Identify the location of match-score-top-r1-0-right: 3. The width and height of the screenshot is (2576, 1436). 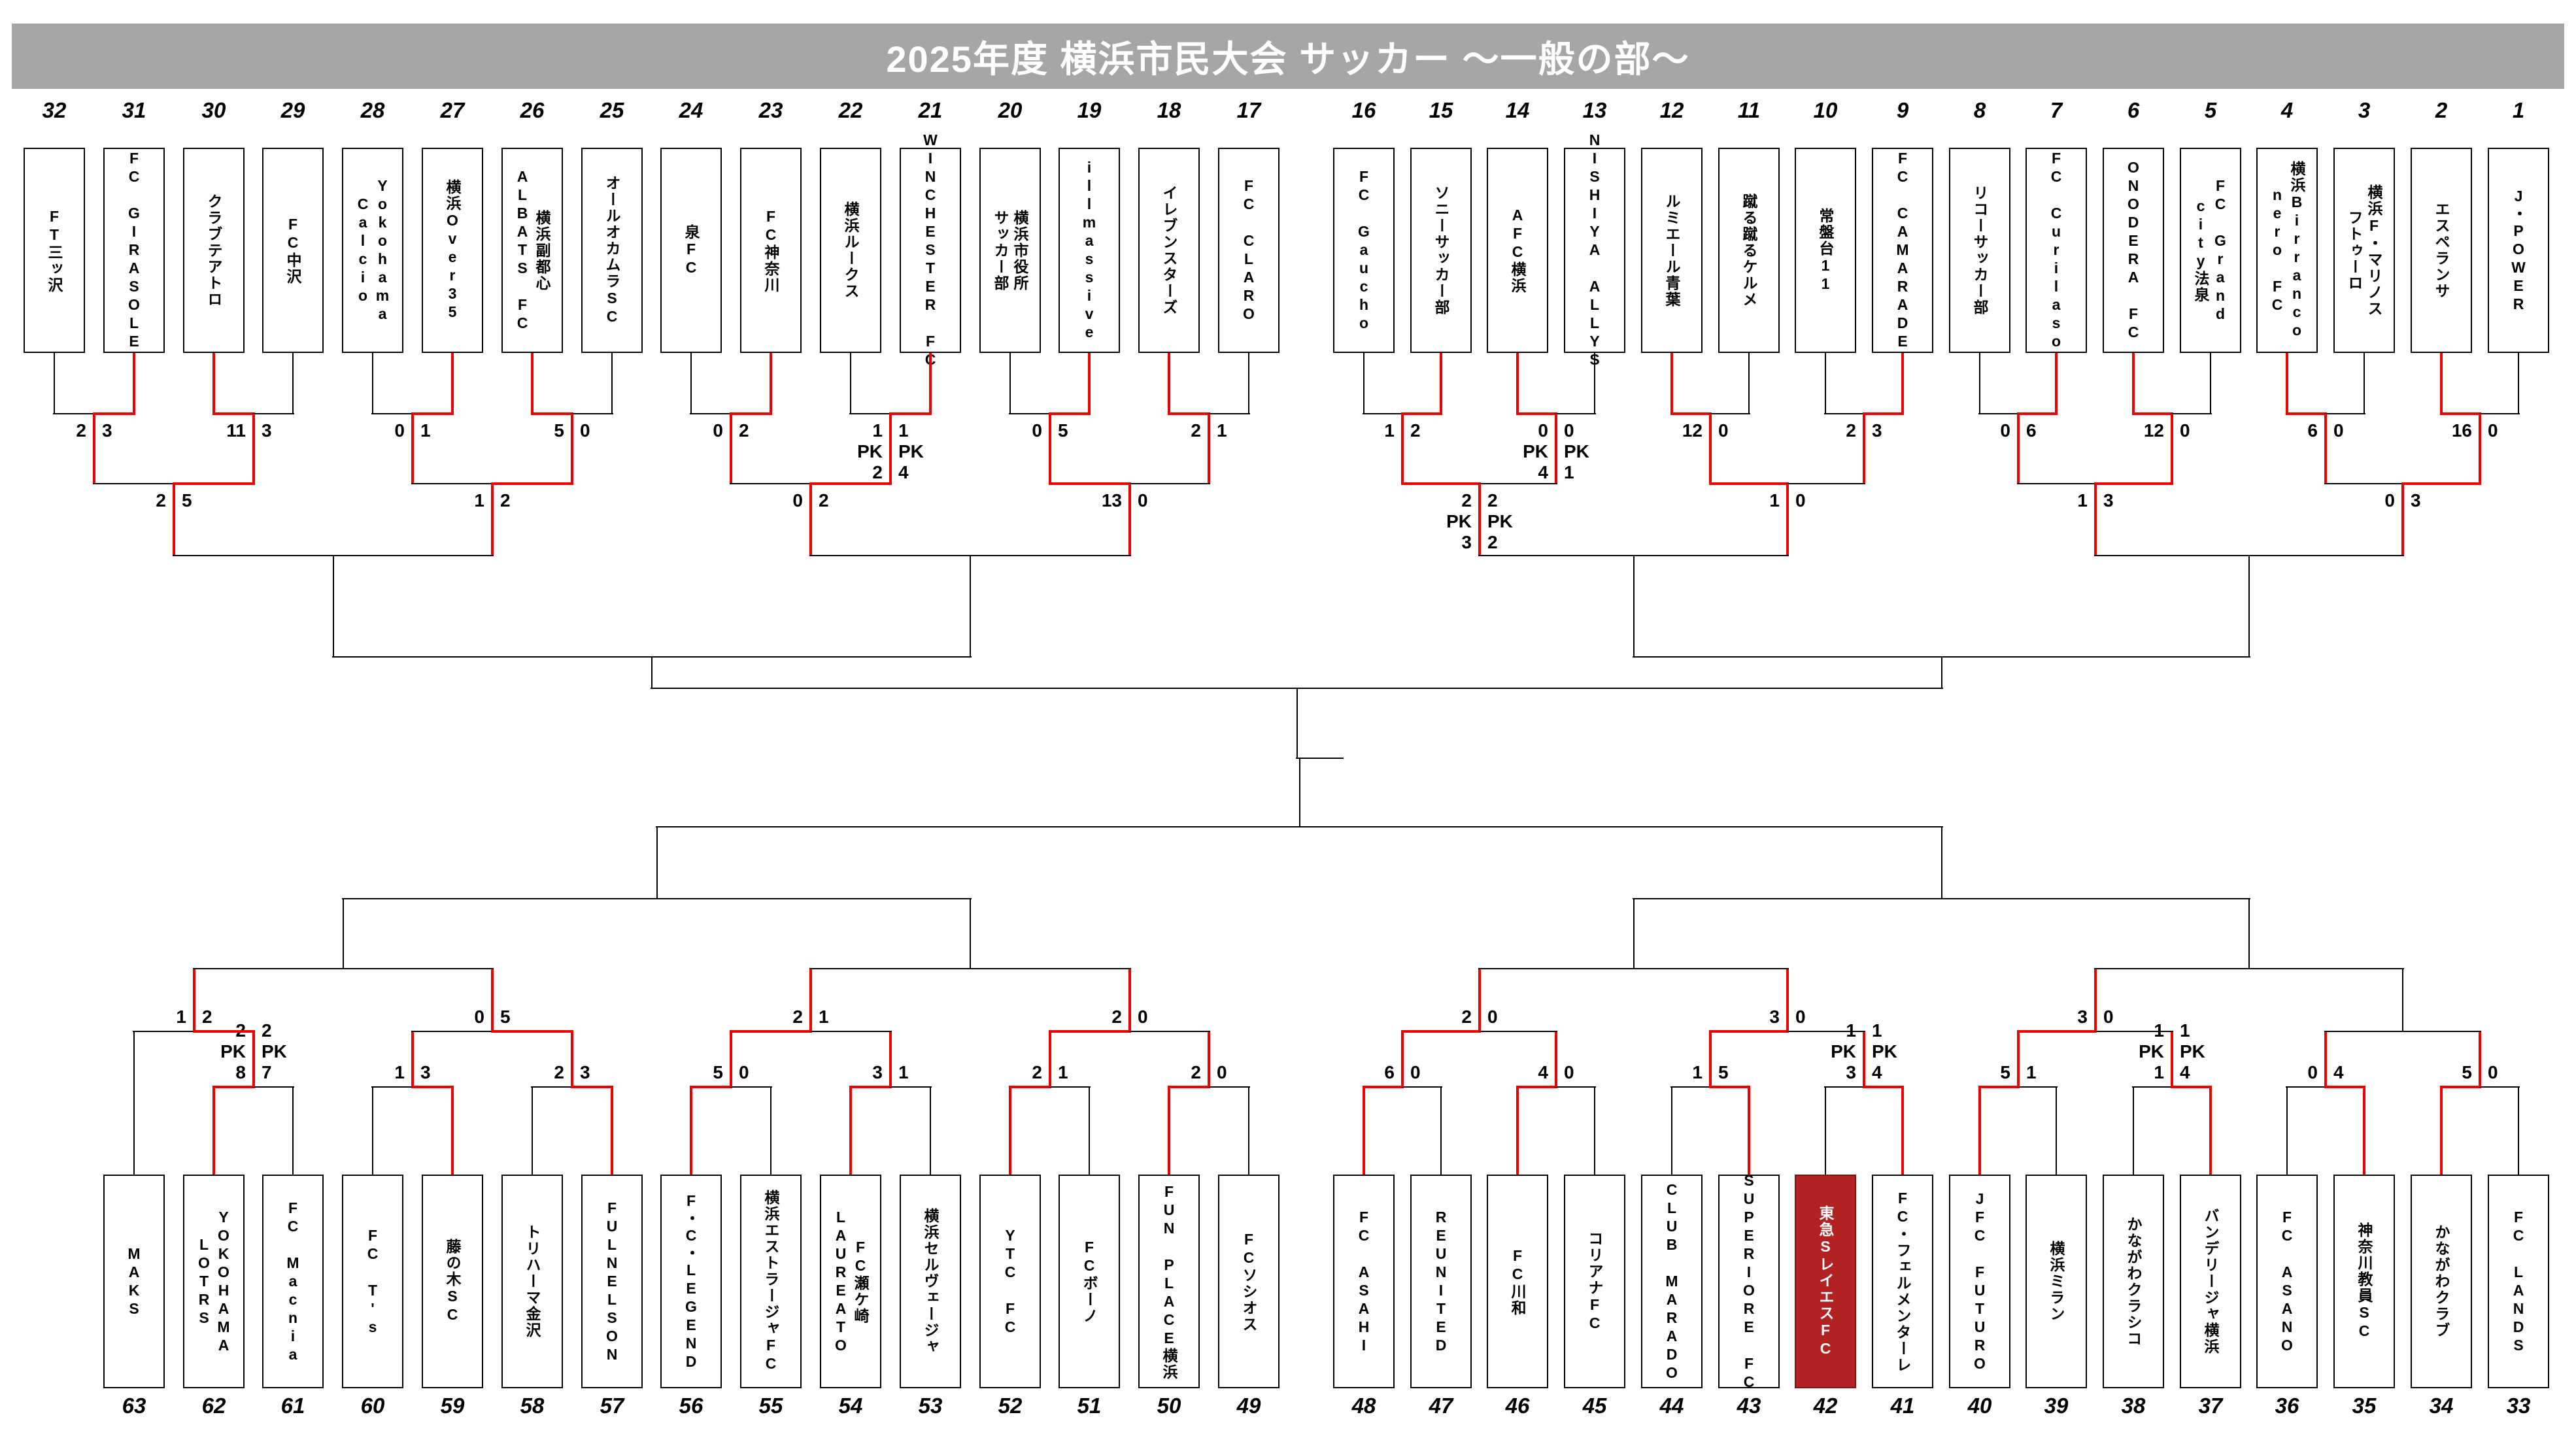
(107, 430).